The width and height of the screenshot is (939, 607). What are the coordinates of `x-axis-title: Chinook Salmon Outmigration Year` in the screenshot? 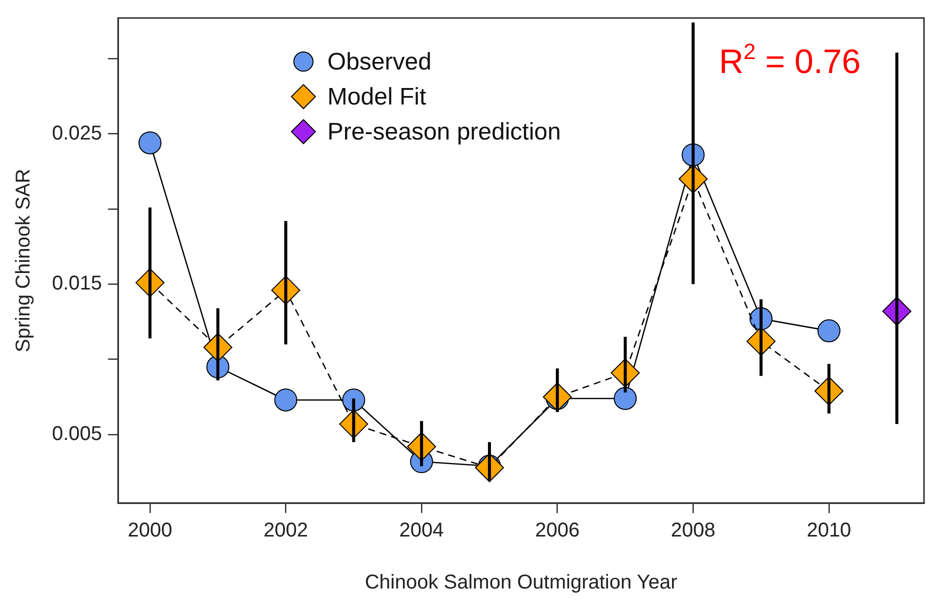 It's located at (521, 583).